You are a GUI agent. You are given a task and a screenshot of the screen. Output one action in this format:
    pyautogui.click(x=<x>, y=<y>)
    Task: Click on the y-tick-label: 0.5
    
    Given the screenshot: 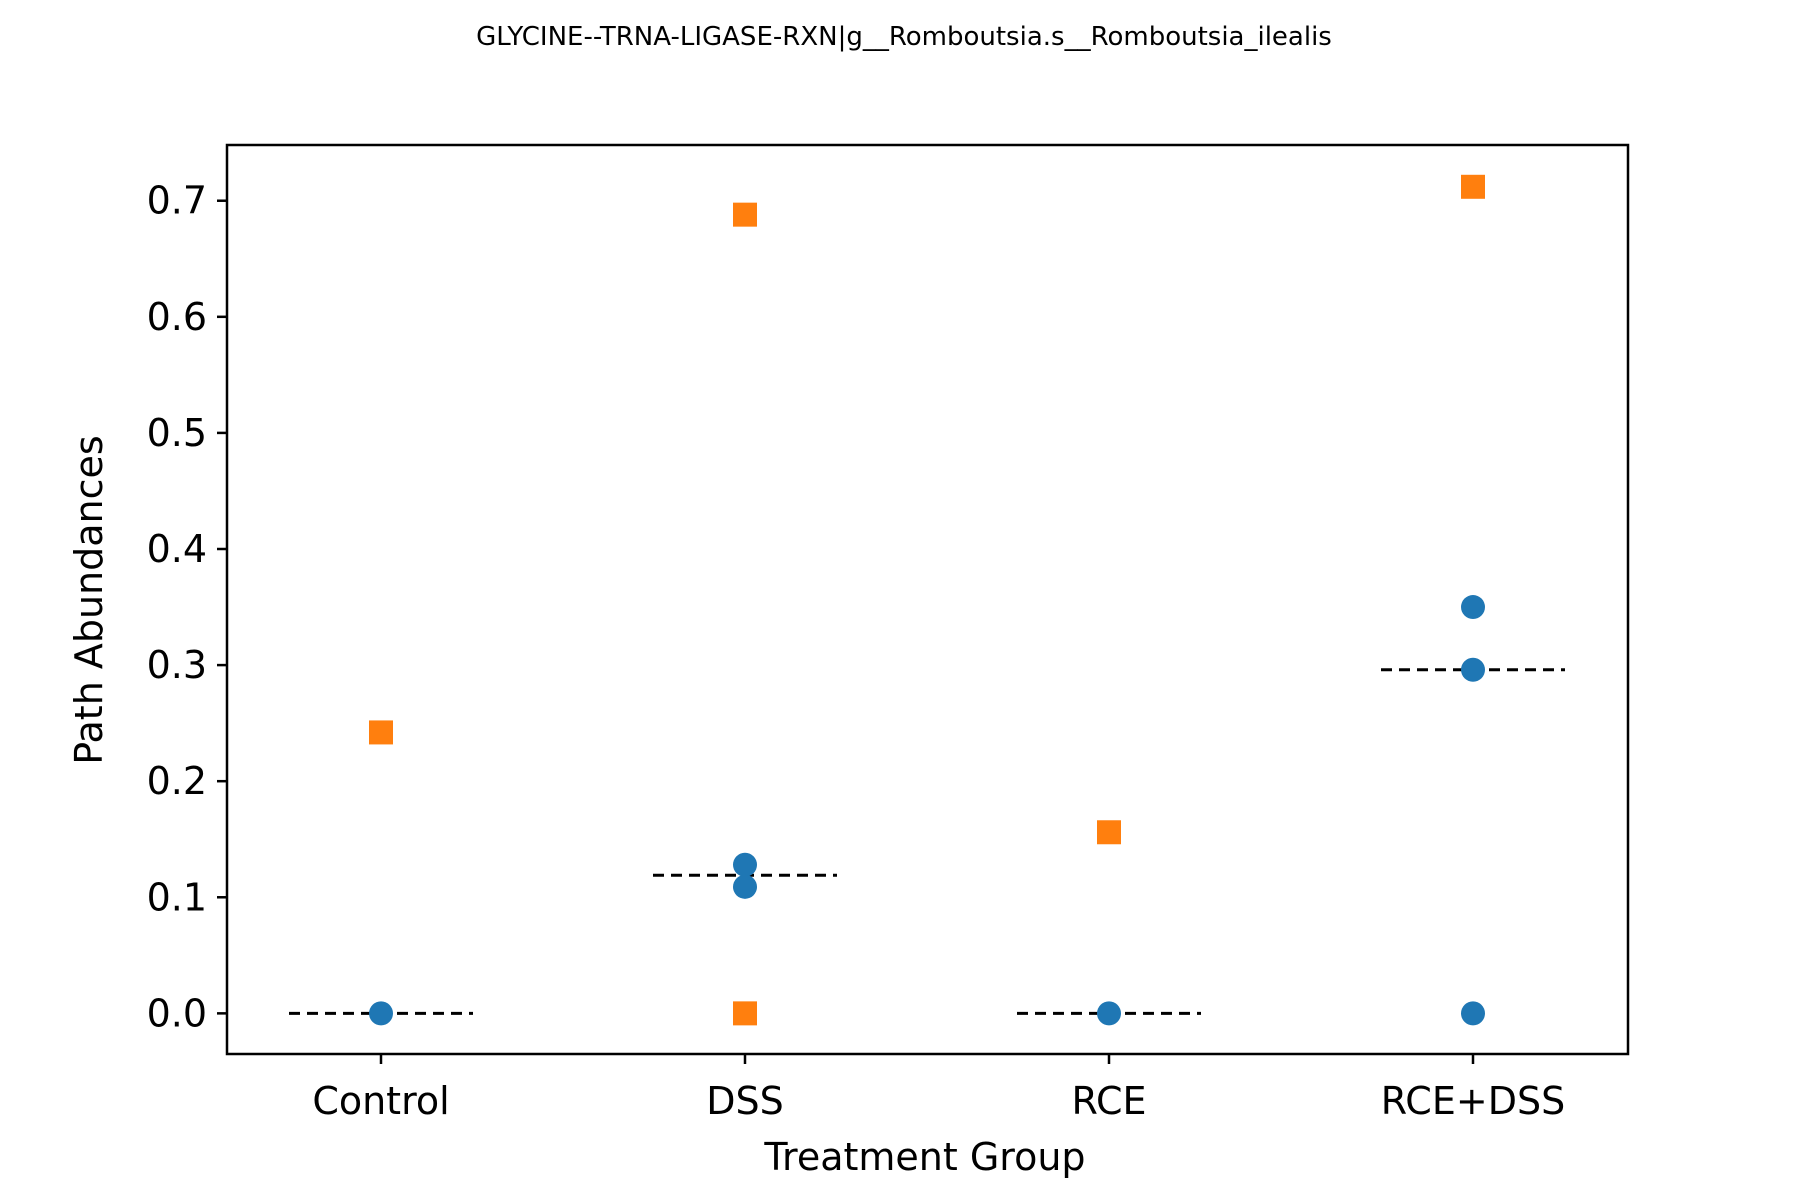 What is the action you would take?
    pyautogui.click(x=177, y=433)
    